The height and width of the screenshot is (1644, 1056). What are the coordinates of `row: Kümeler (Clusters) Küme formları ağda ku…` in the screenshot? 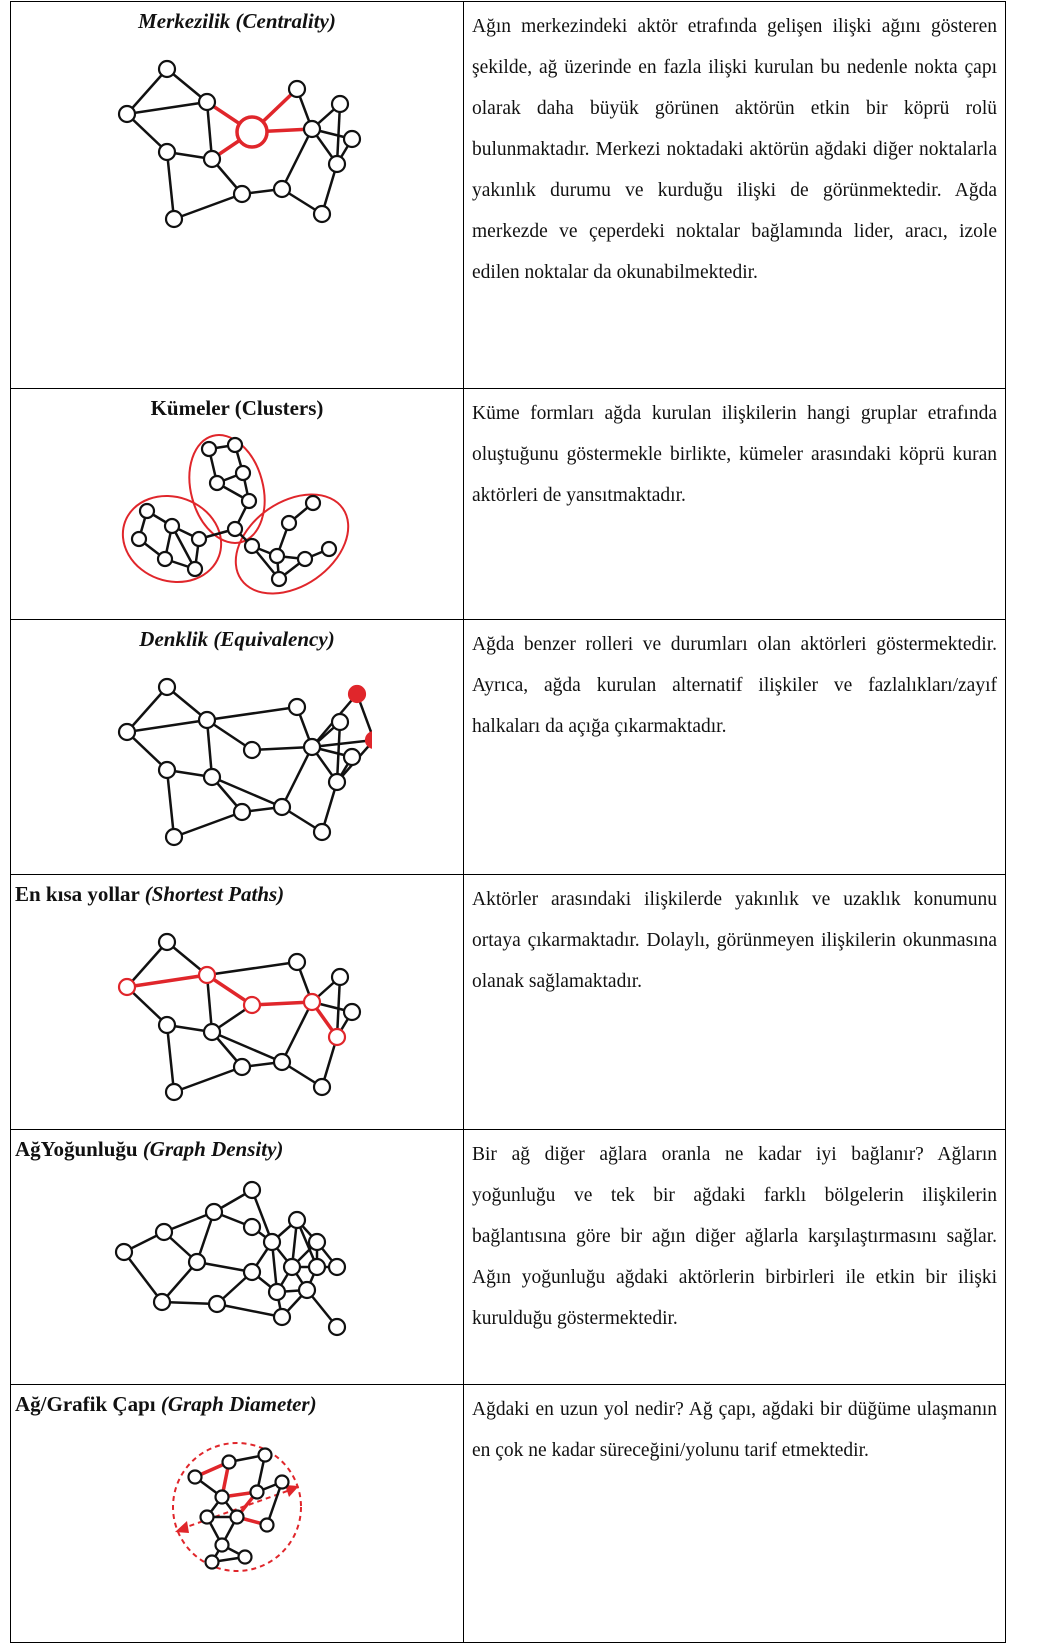 It's located at (508, 504).